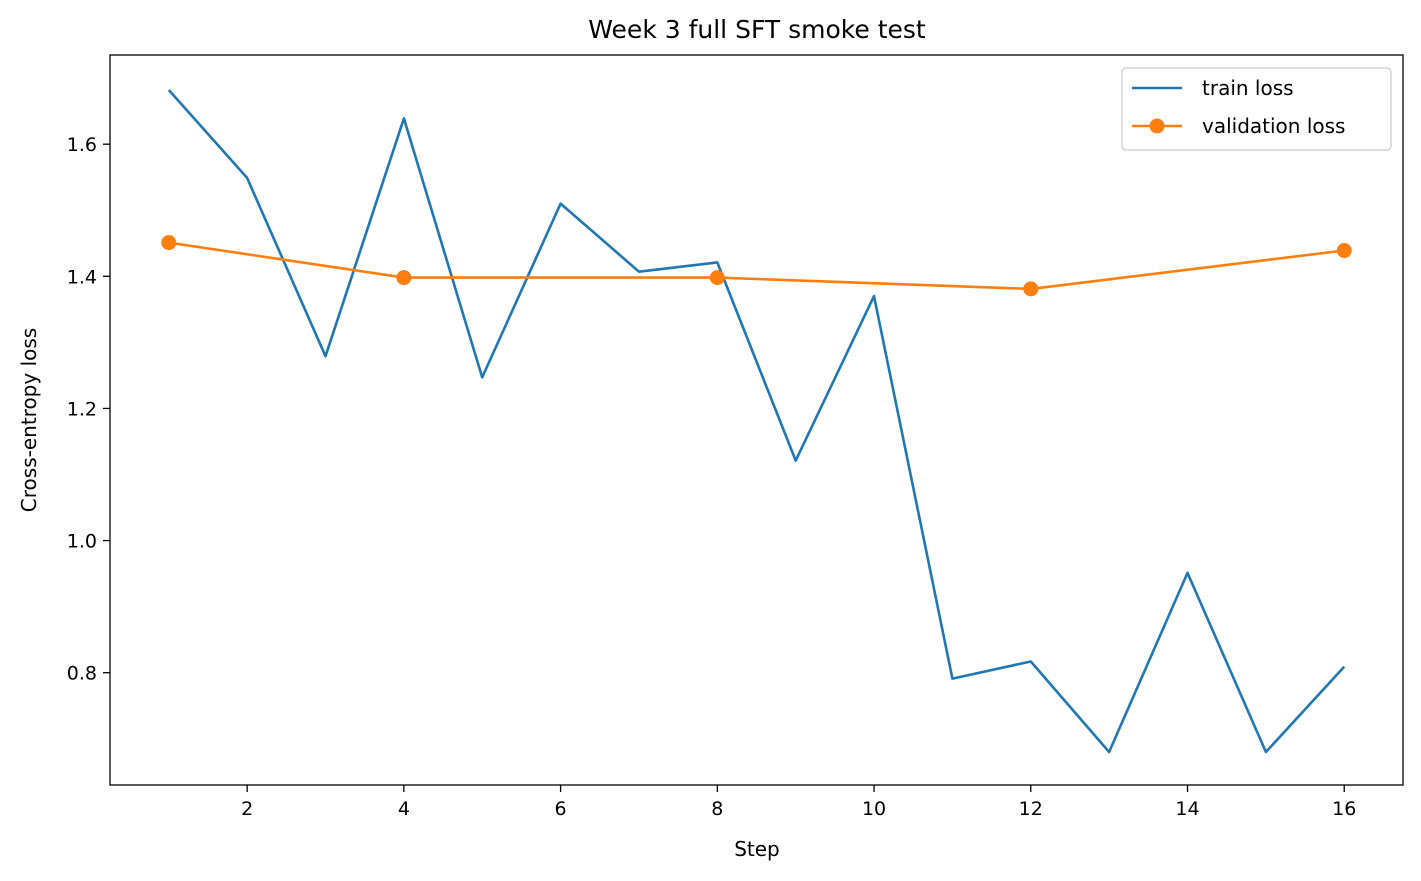 This screenshot has width=1421, height=881. I want to click on y-tick-label: 1.6, so click(82, 145).